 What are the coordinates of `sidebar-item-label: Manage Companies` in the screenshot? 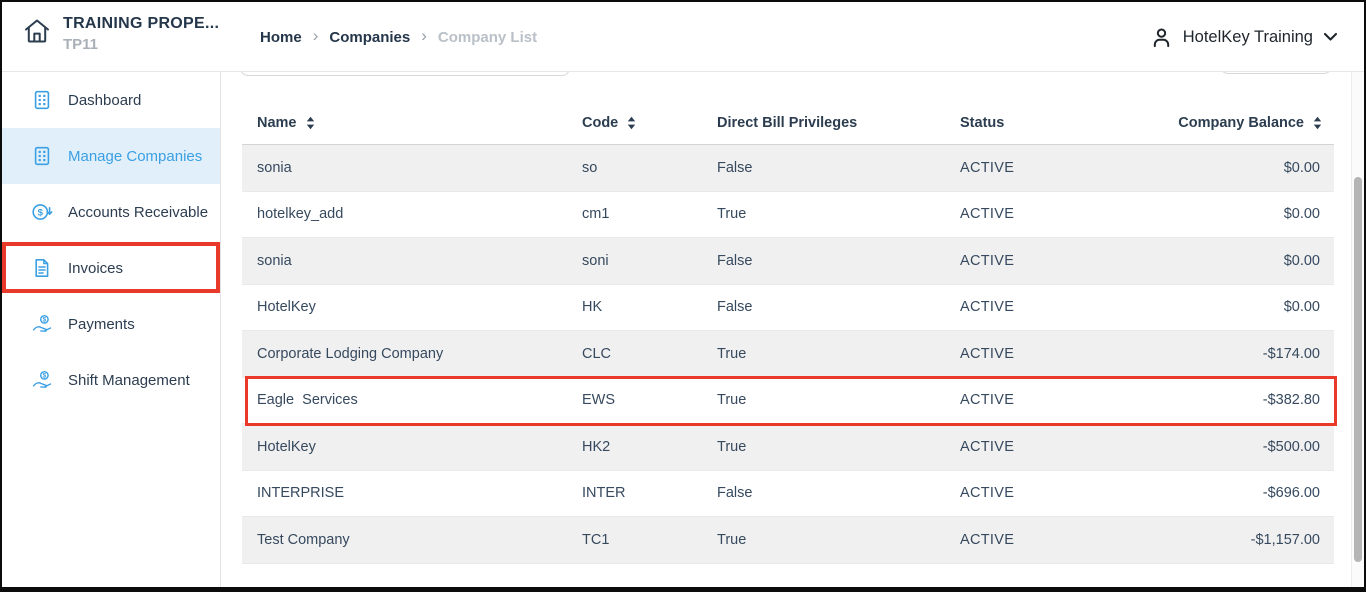 It's located at (135, 156).